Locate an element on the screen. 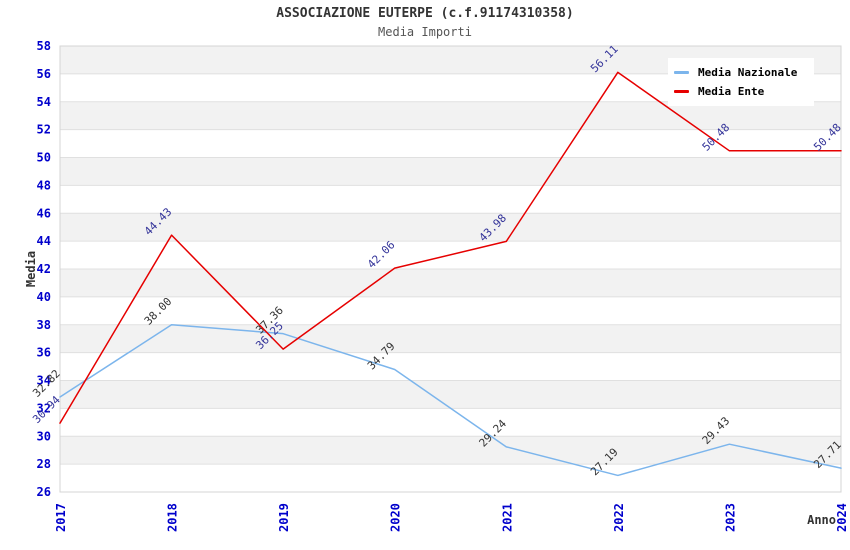 Image resolution: width=850 pixels, height=550 pixels. legend-item-media-nazionale: Media Nazionale is located at coordinates (741, 72).